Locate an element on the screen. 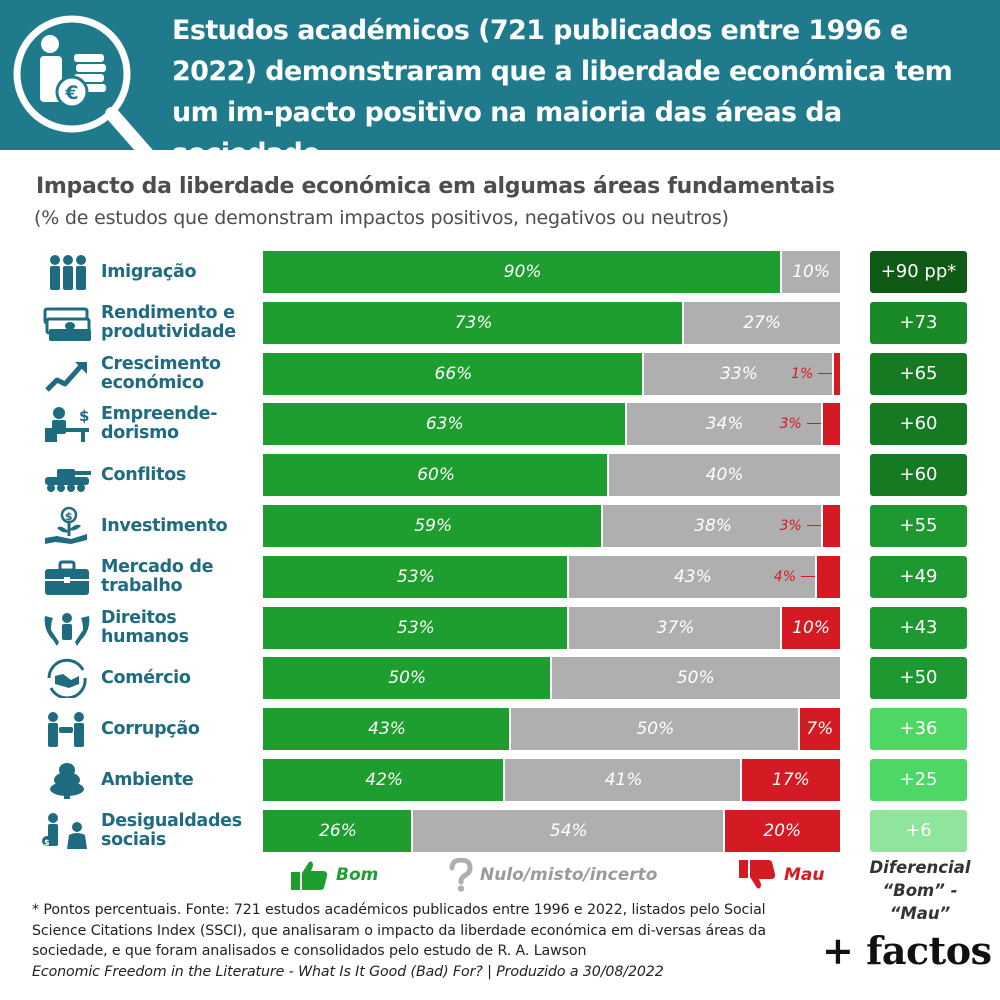 This screenshot has height=1000, width=1000. data-label-neutral: 43% is located at coordinates (692, 576).